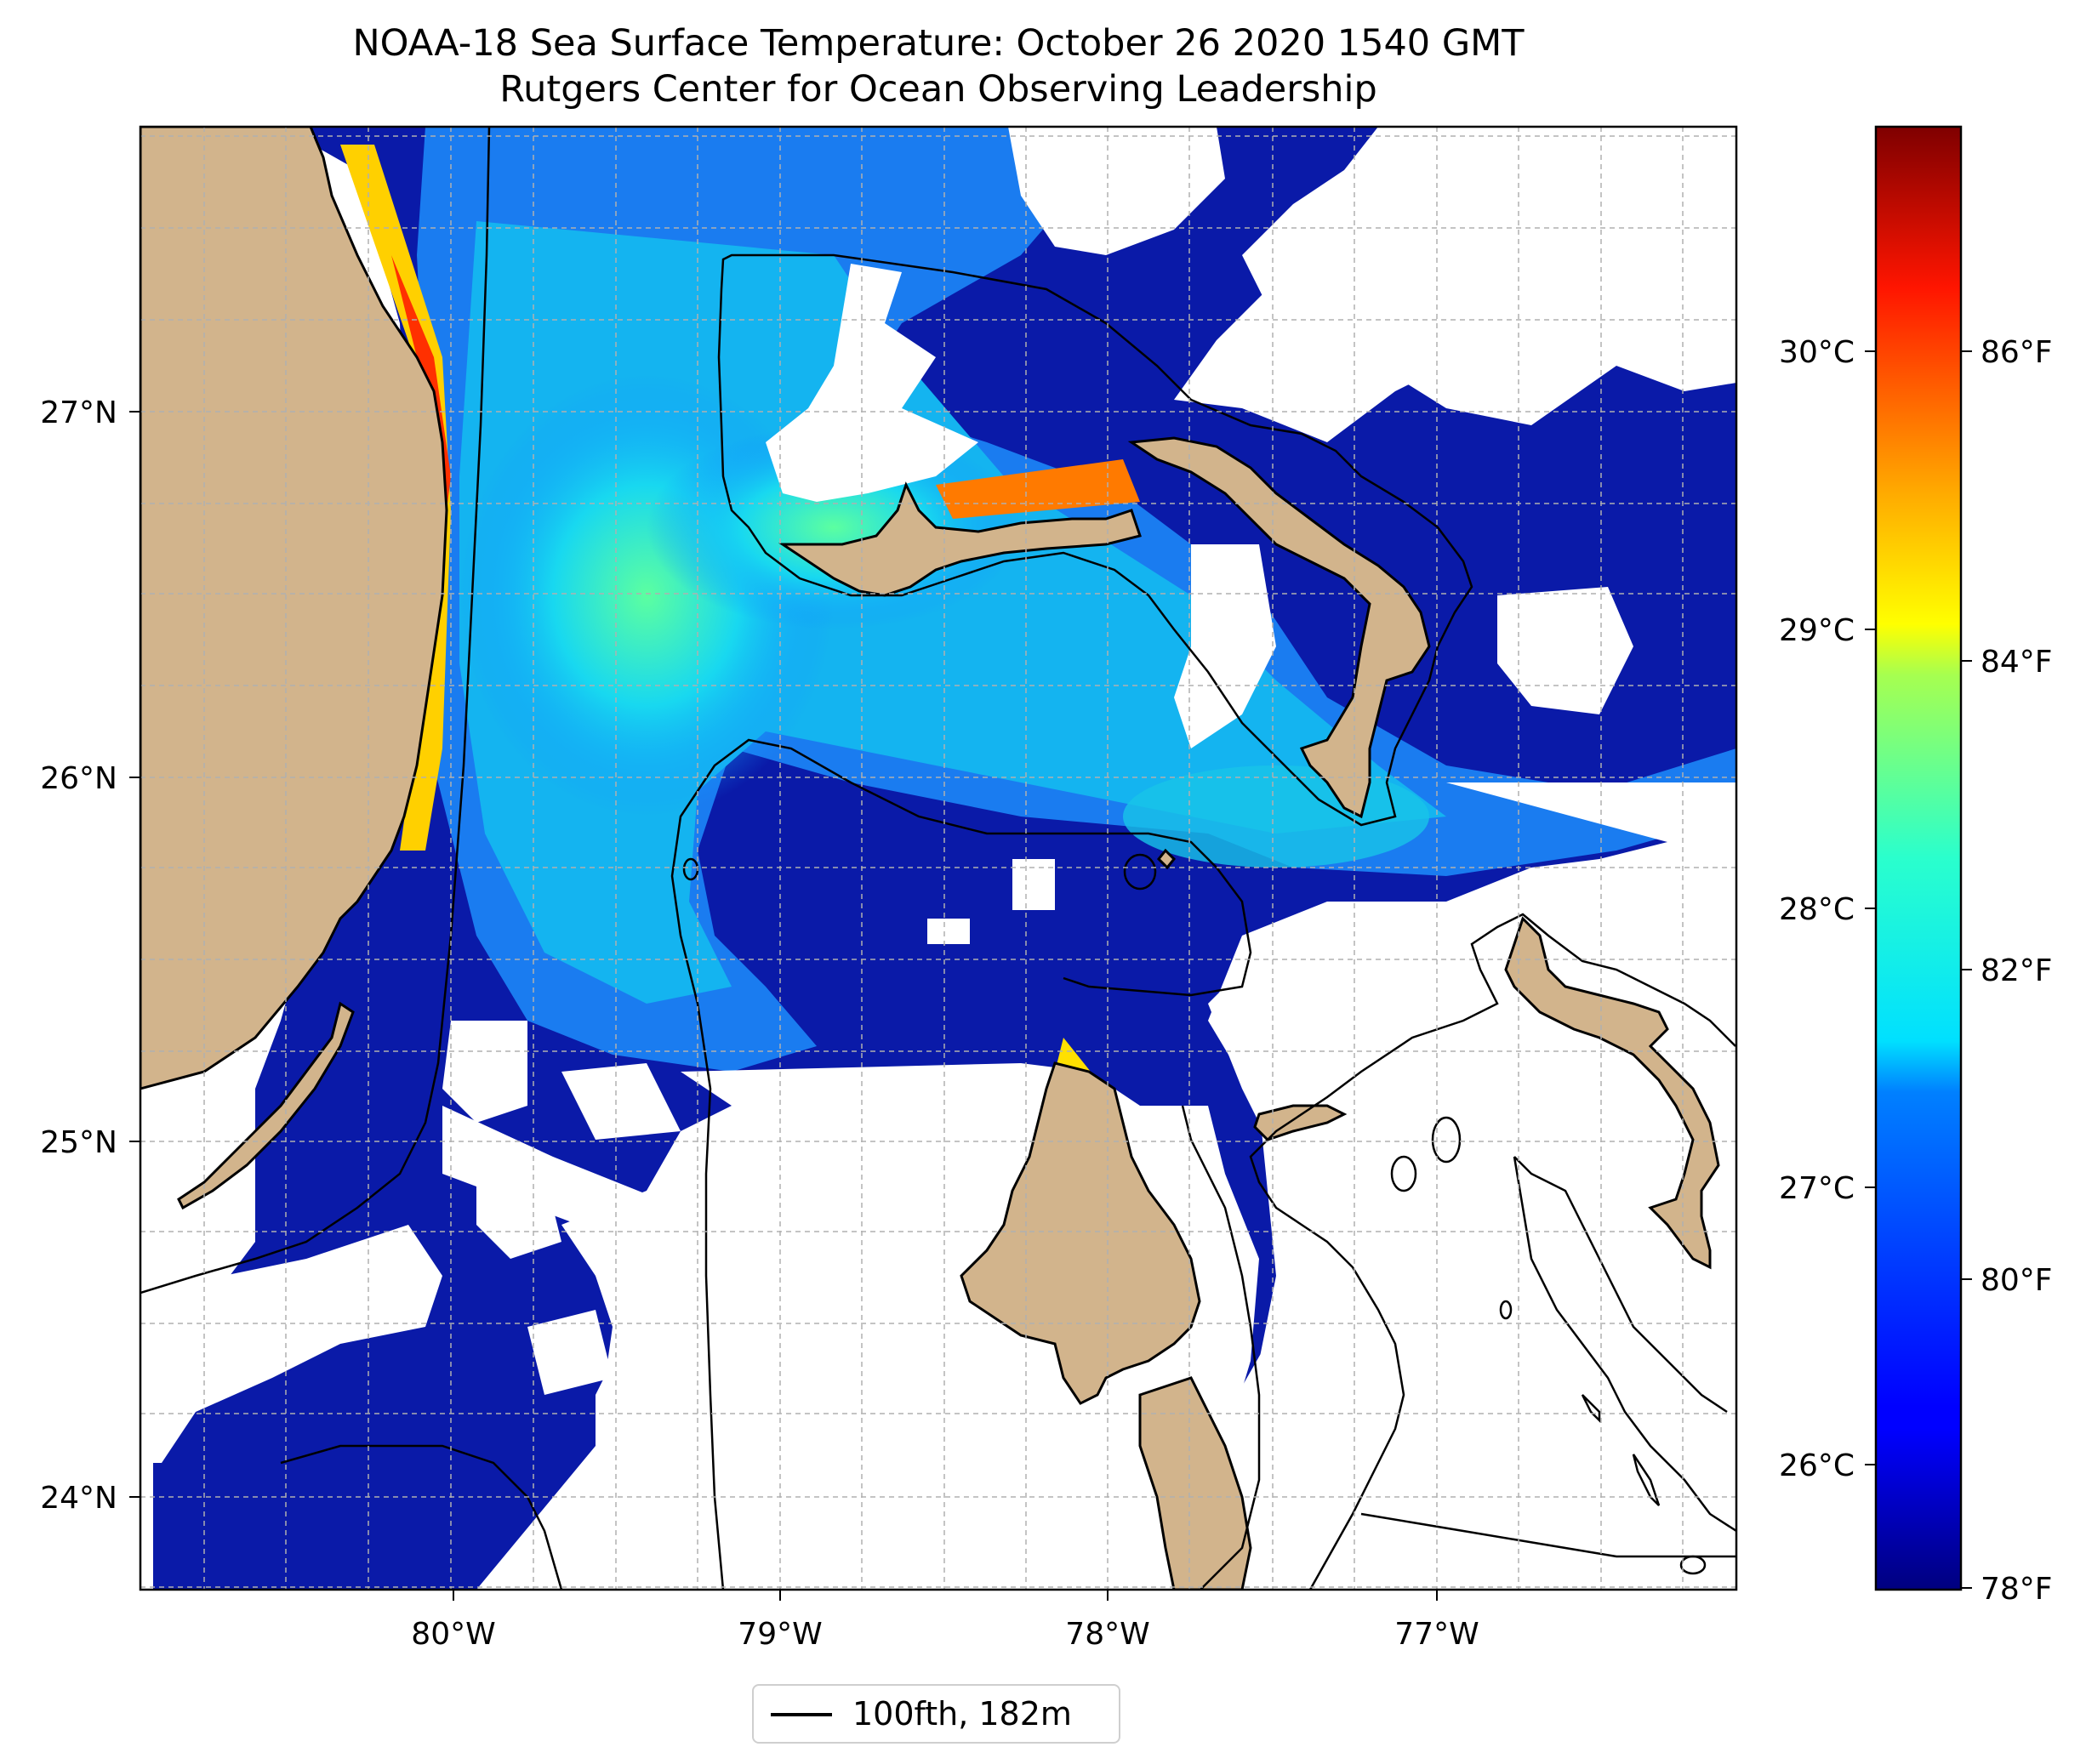  Describe the element at coordinates (962, 1714) in the screenshot. I see `legend-label: 100fth, 182m` at that location.